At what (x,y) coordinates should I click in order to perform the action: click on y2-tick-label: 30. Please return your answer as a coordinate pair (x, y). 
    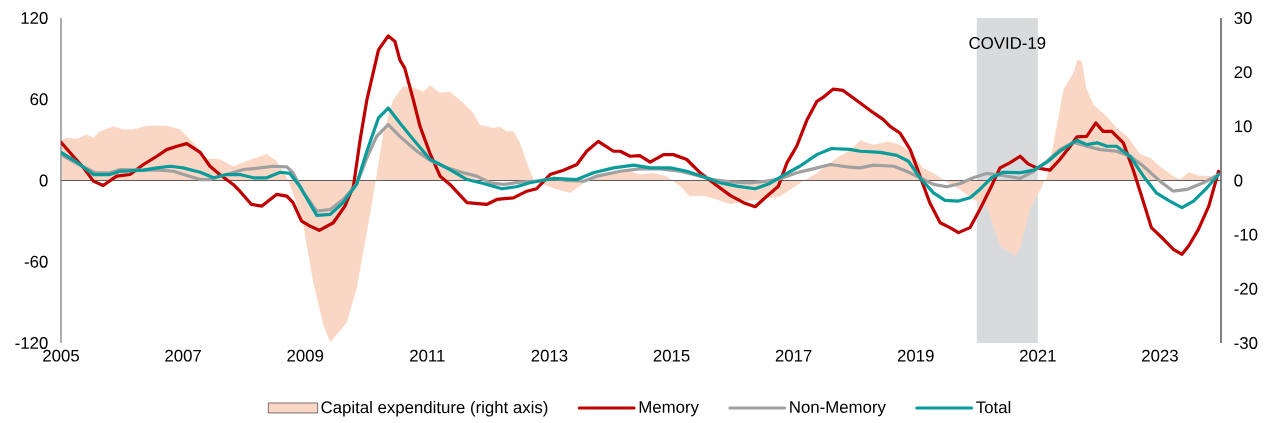
    Looking at the image, I should click on (1243, 18).